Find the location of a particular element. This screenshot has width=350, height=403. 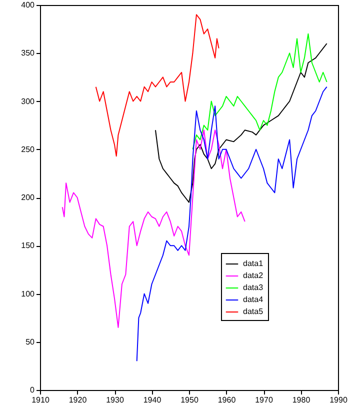

x-tick-label: 1990 is located at coordinates (339, 399).